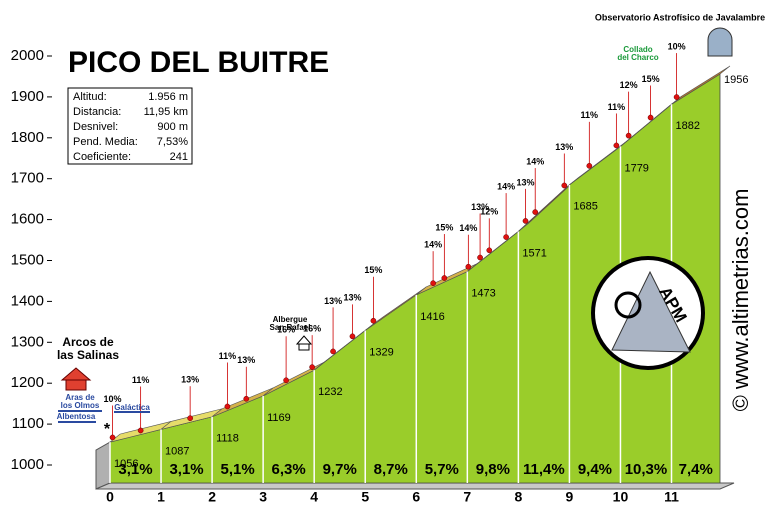 The width and height of the screenshot is (768, 516). Describe the element at coordinates (483, 293) in the screenshot. I see `elevation-label: 1473` at that location.